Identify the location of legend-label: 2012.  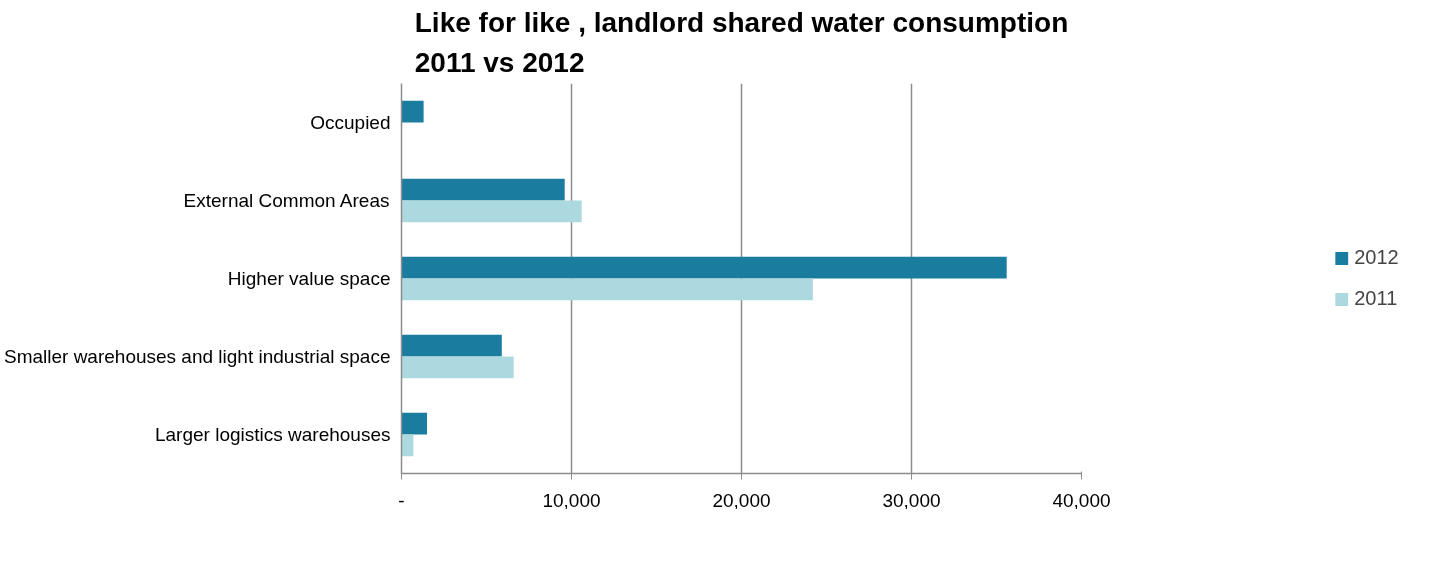
(1376, 257).